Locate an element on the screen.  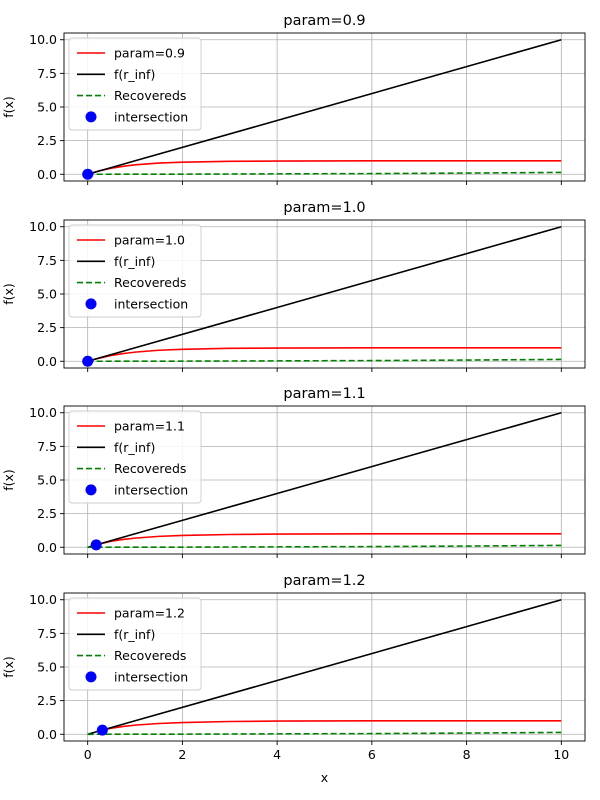
subplot-title: param=1.1 is located at coordinates (324, 394).